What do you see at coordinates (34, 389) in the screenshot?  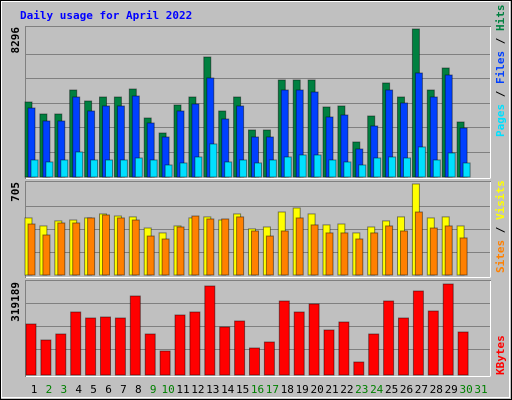 I see `x-tick-label: 1` at bounding box center [34, 389].